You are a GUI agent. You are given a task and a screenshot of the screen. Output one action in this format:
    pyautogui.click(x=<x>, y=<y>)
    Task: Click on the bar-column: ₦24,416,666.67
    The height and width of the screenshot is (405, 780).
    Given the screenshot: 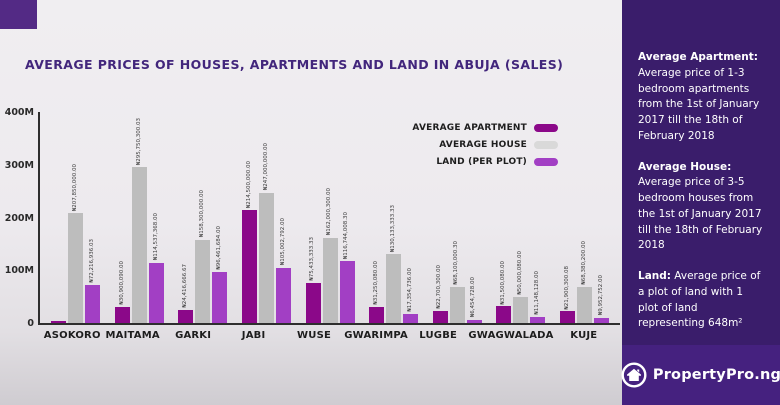 What is the action you would take?
    pyautogui.click(x=186, y=217)
    